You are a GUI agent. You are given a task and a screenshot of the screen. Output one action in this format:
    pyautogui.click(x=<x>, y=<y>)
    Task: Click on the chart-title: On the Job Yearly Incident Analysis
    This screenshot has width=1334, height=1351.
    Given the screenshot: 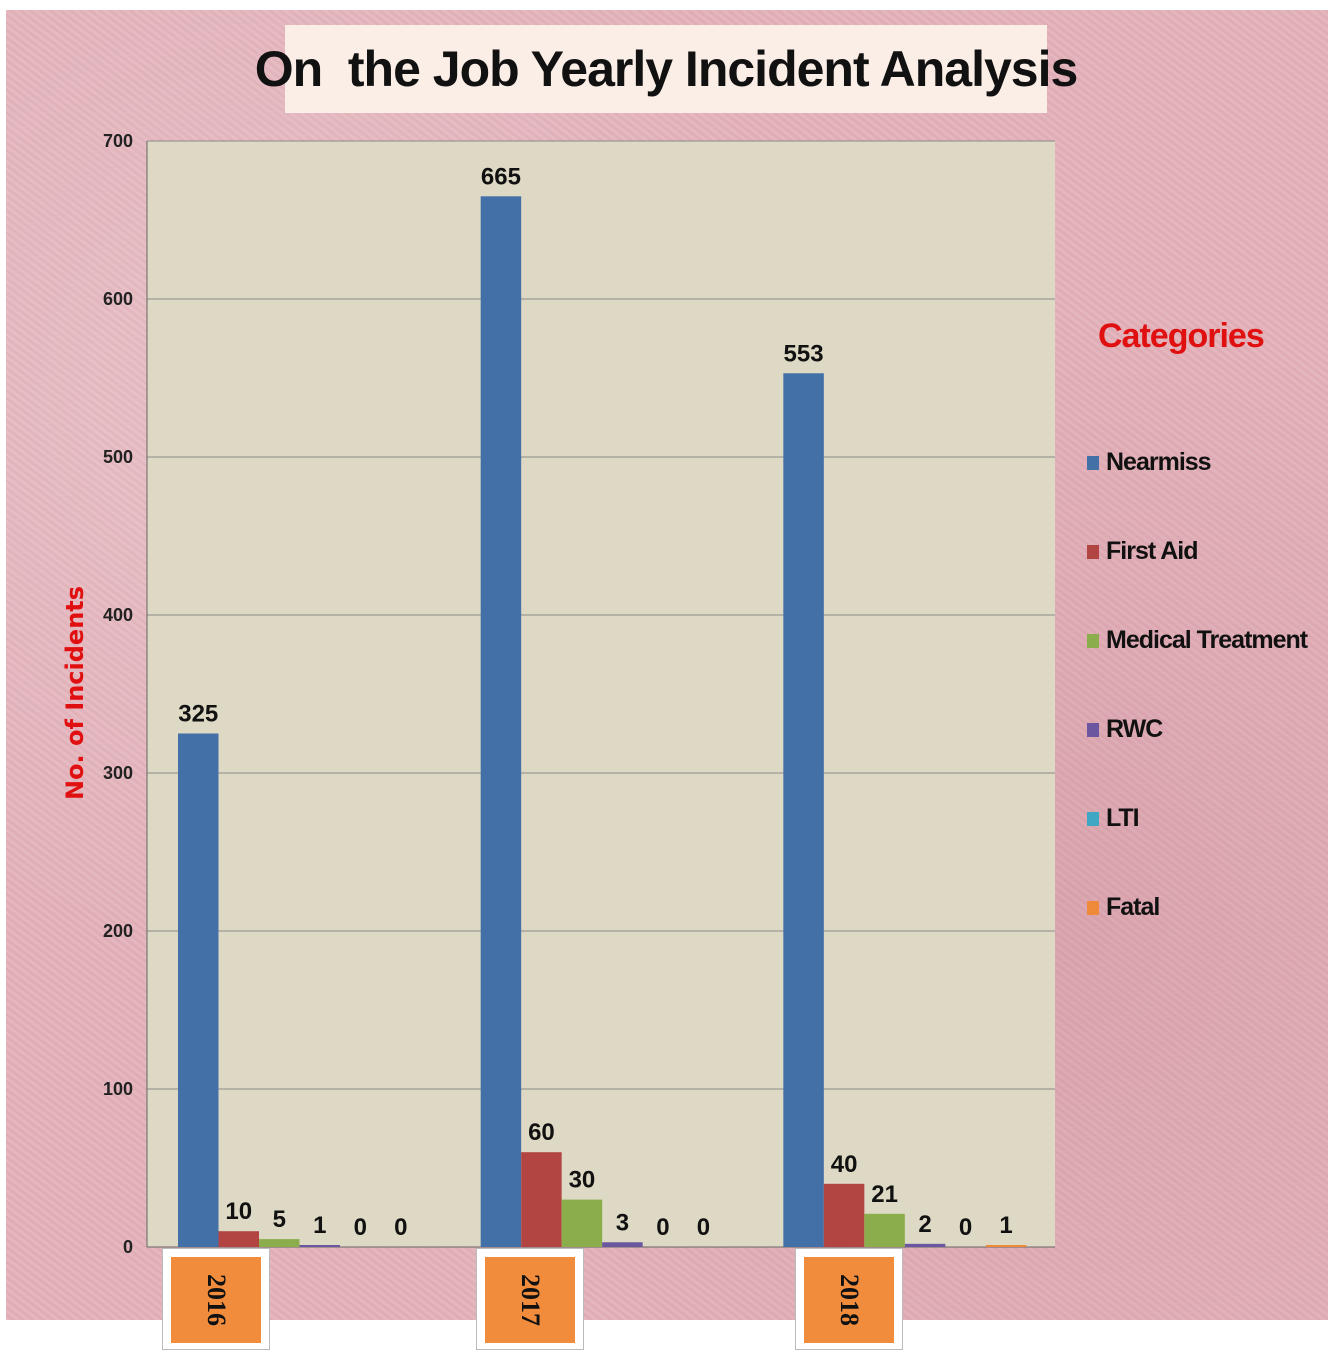 What is the action you would take?
    pyautogui.click(x=666, y=69)
    